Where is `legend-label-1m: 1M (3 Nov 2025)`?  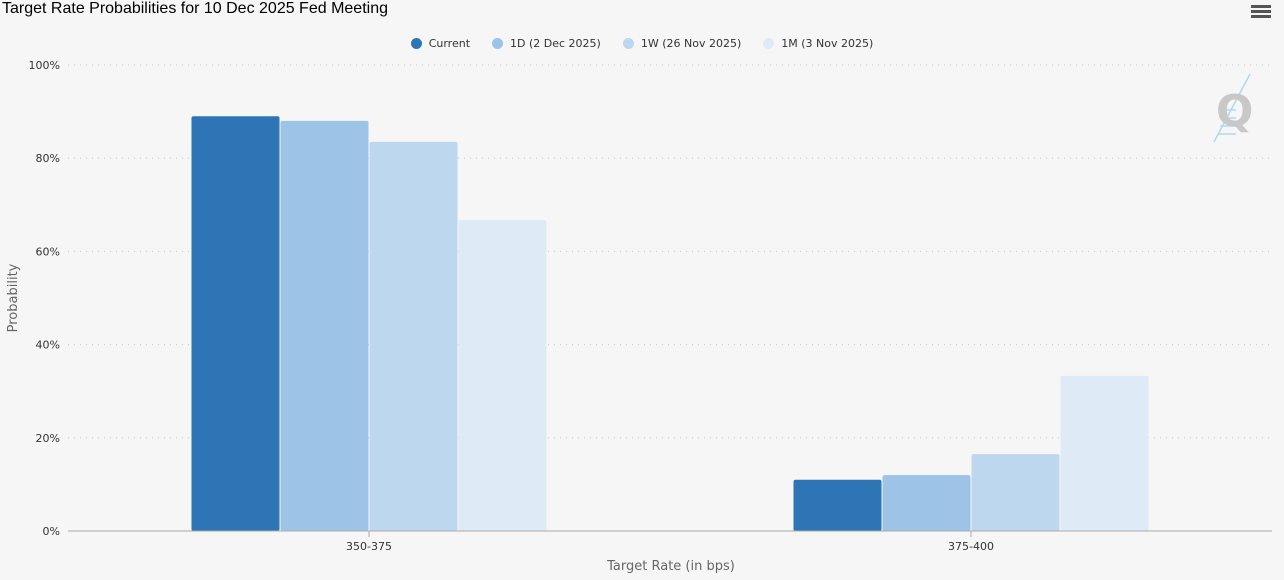 legend-label-1m: 1M (3 Nov 2025) is located at coordinates (827, 43).